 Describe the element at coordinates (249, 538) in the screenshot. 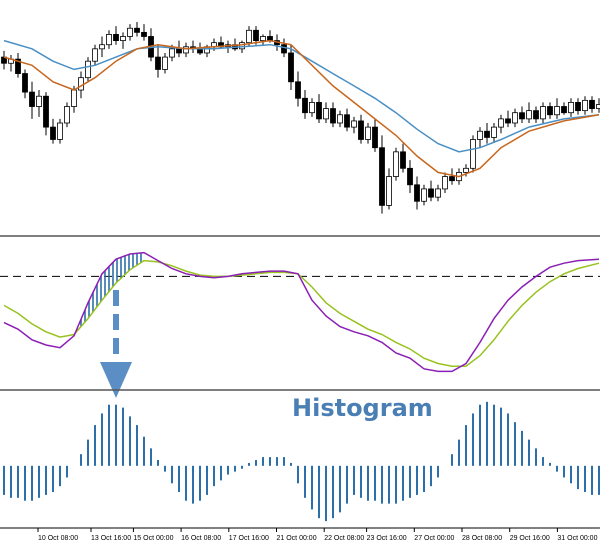

I see `x-tick-label: 17 Oct 16:00` at that location.